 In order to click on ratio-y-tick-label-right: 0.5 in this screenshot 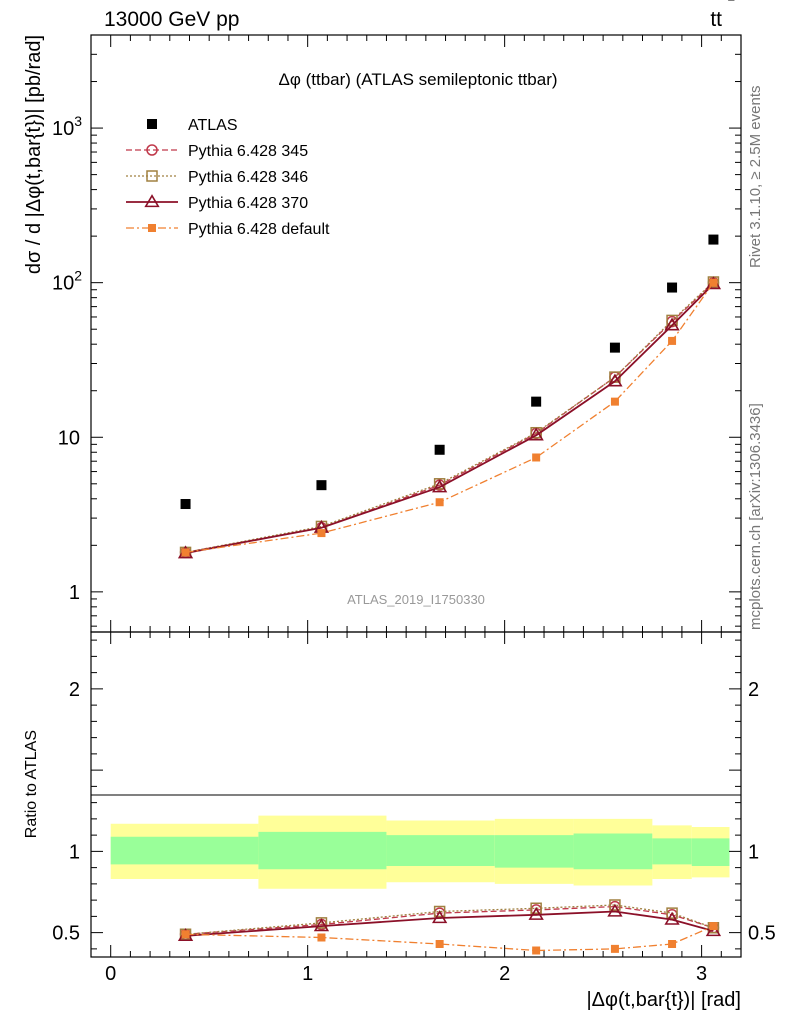, I will do `click(762, 934)`.